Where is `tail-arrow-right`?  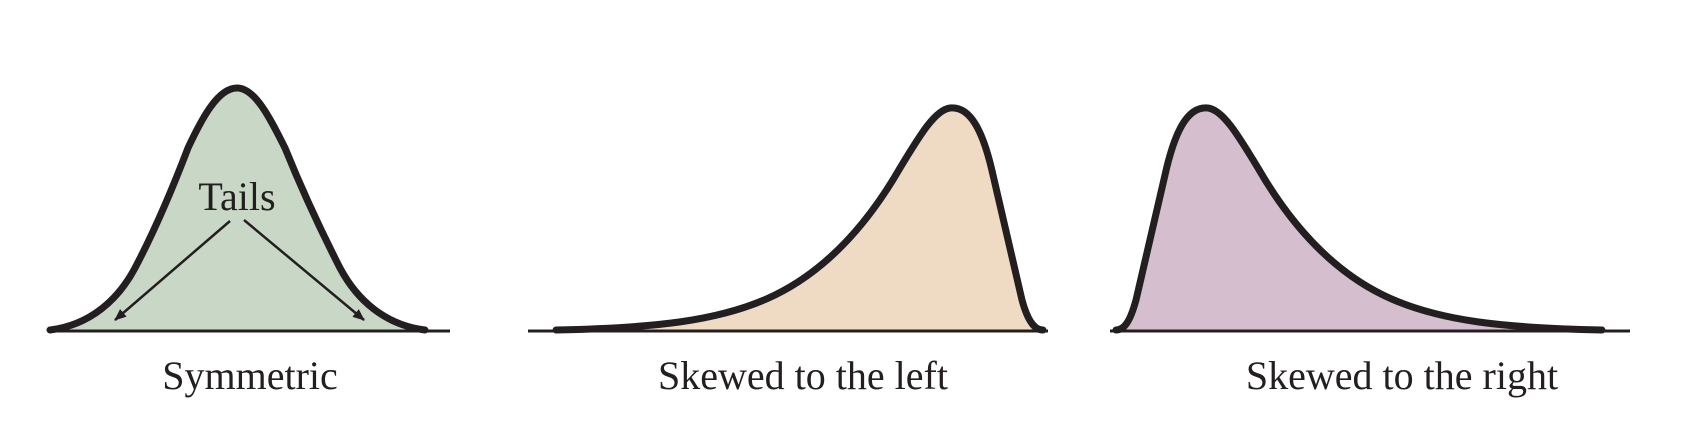
tail-arrow-right is located at coordinates (304, 270).